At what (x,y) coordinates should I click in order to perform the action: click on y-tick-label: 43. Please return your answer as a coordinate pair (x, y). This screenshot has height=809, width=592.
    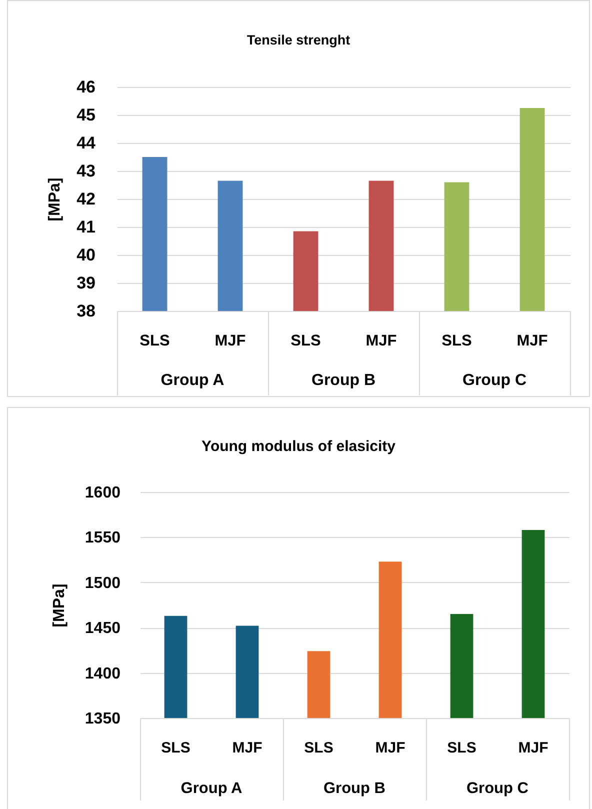
    Looking at the image, I should click on (86, 171).